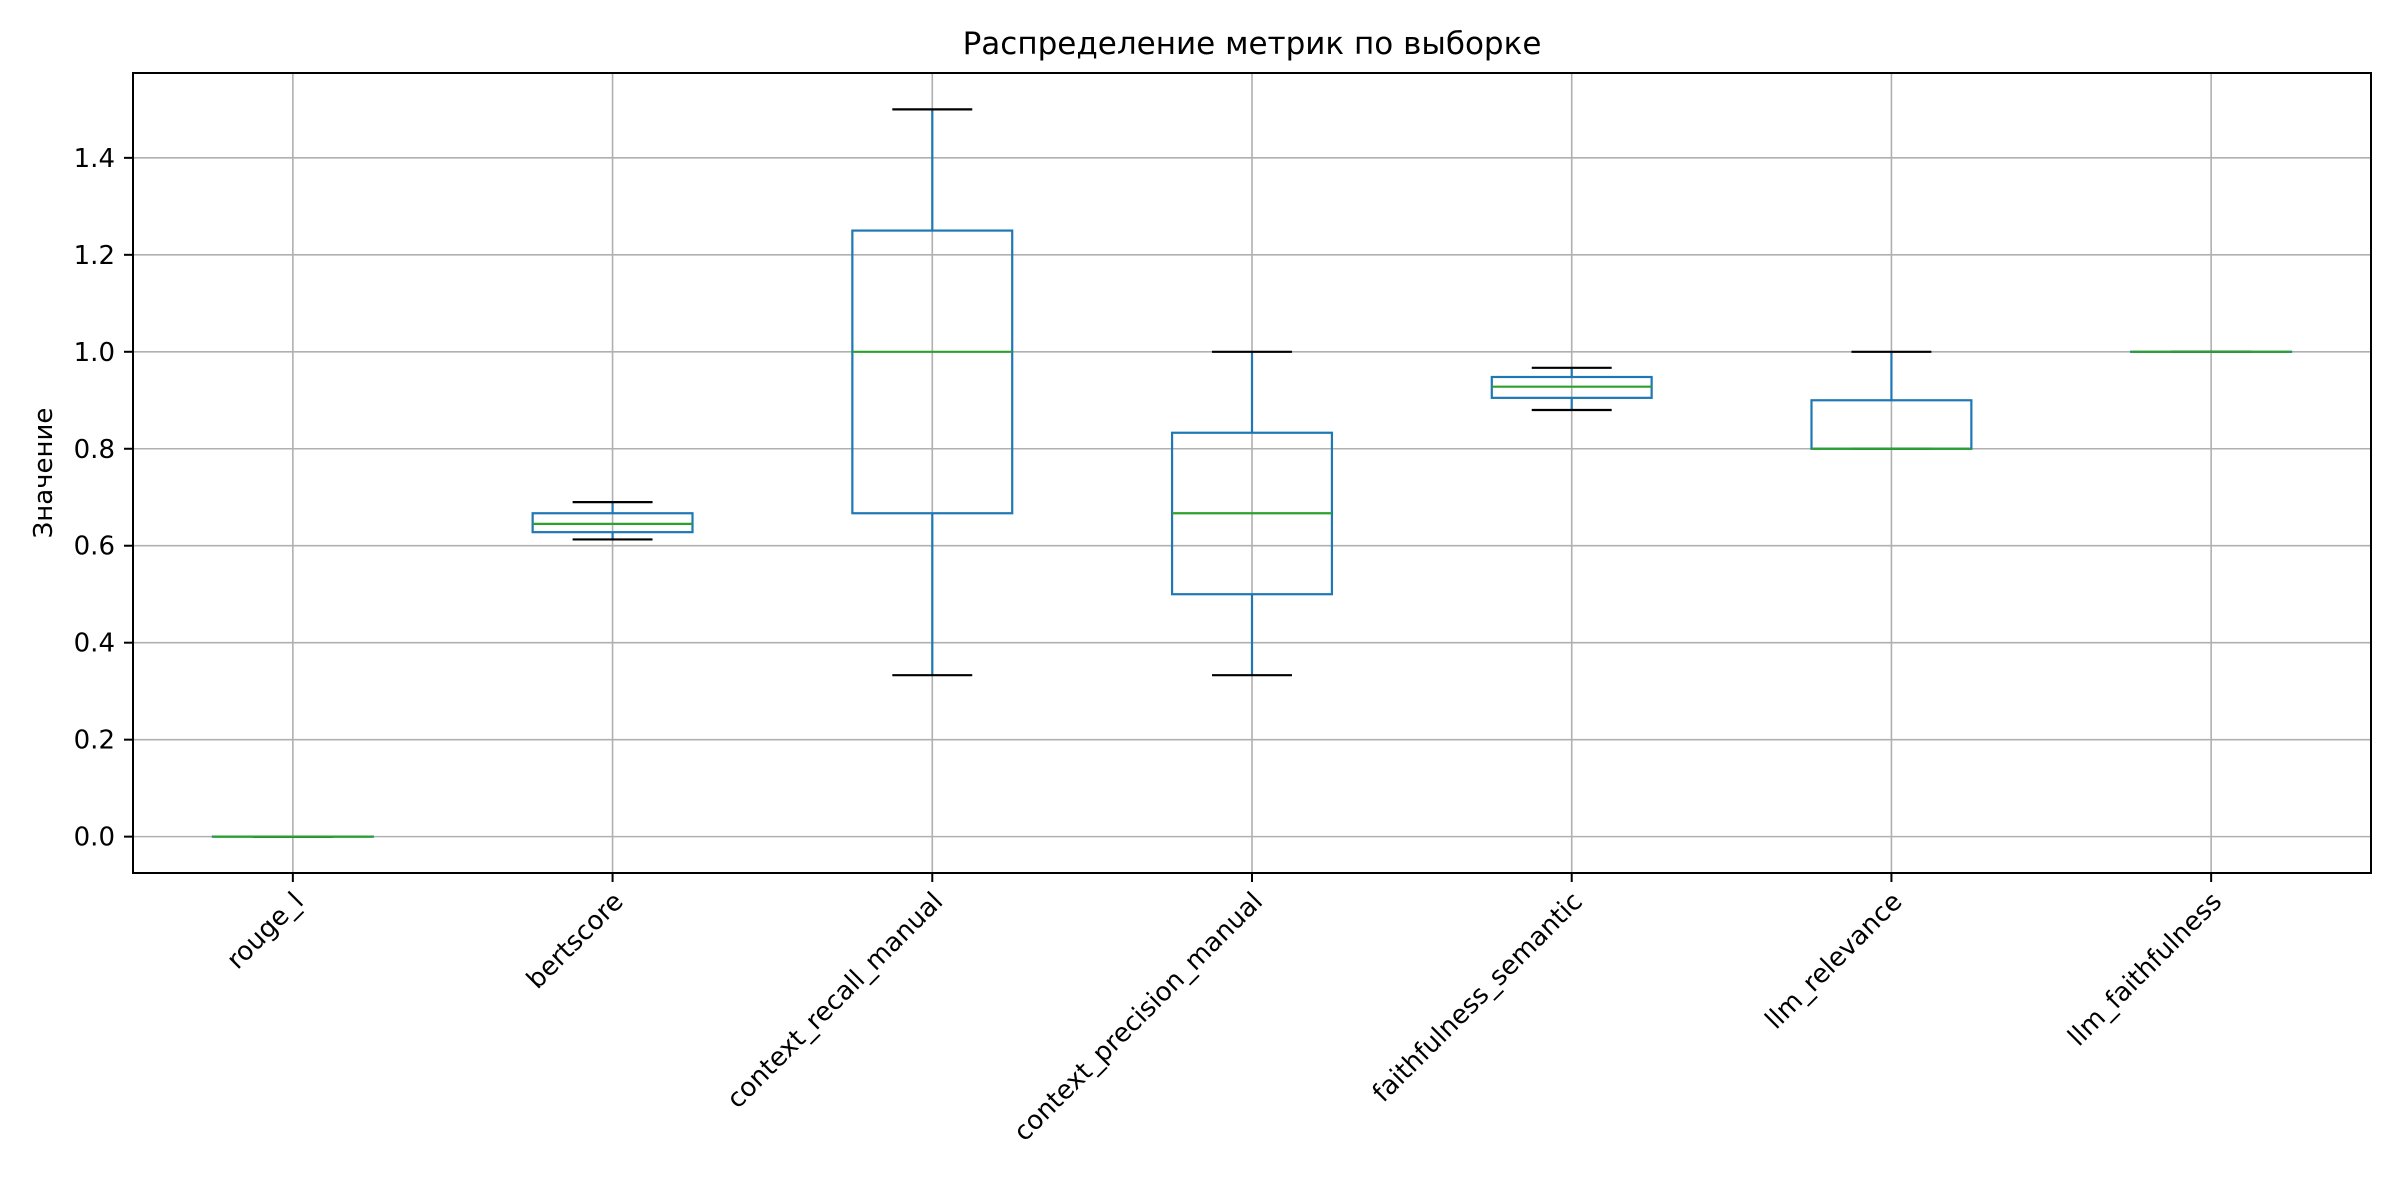  I want to click on y-axis-label: Значение, so click(44, 473).